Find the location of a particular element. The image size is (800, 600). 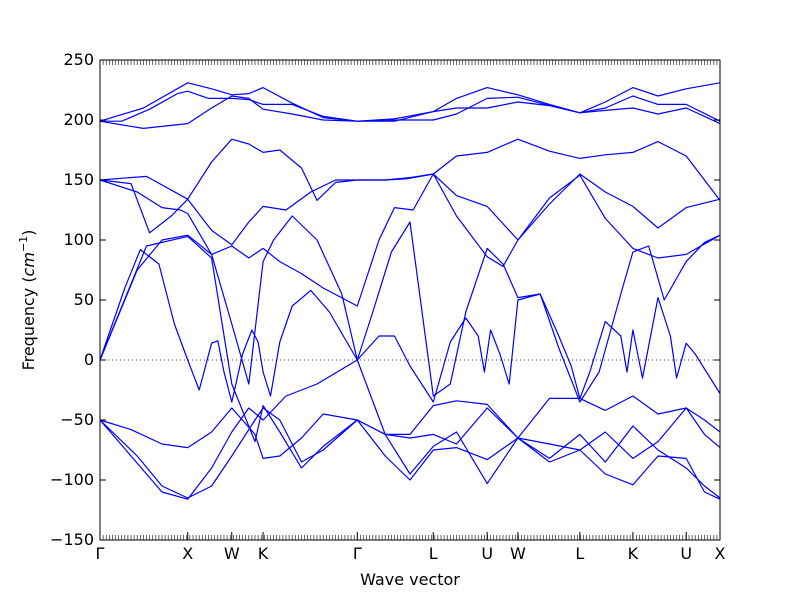

y-tick-label: −100 is located at coordinates (72, 479).